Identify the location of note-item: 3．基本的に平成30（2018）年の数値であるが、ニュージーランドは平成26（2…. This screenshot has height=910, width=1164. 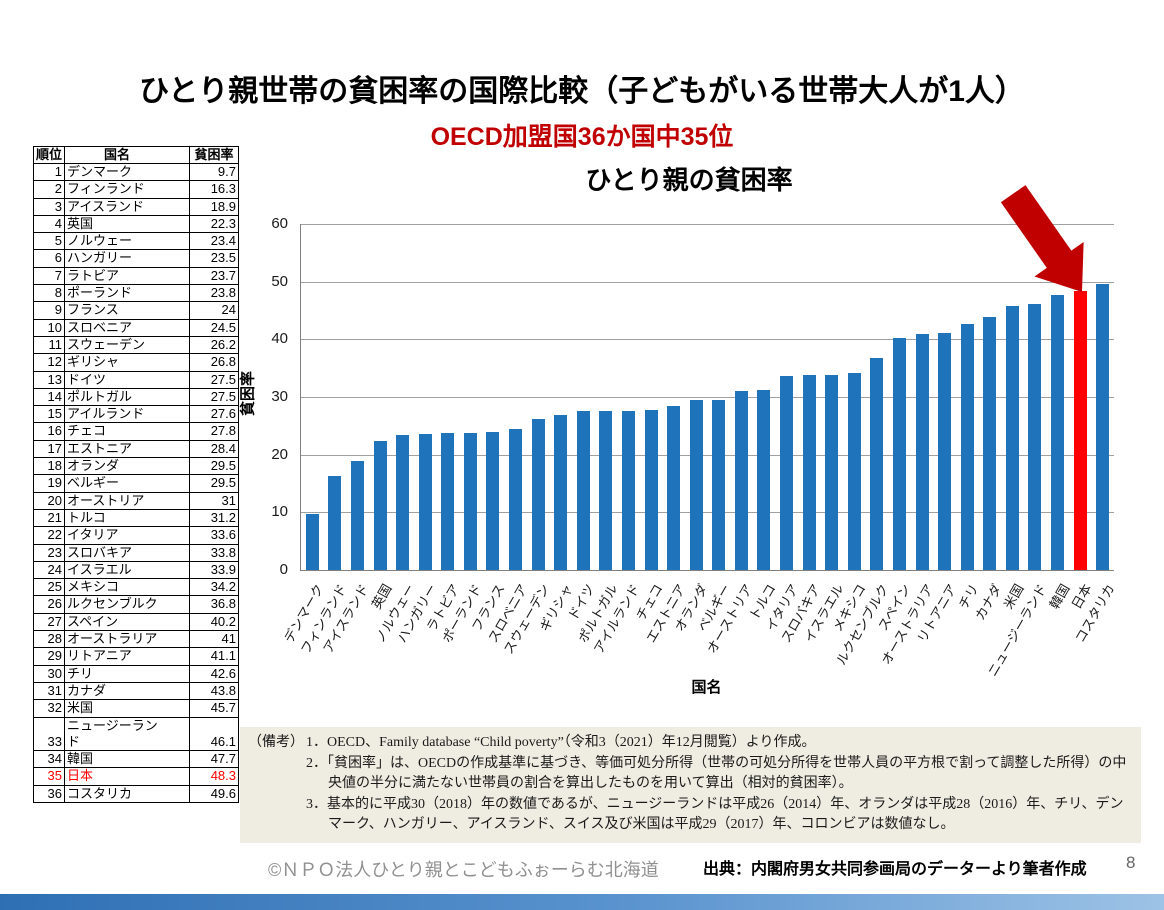
(715, 814).